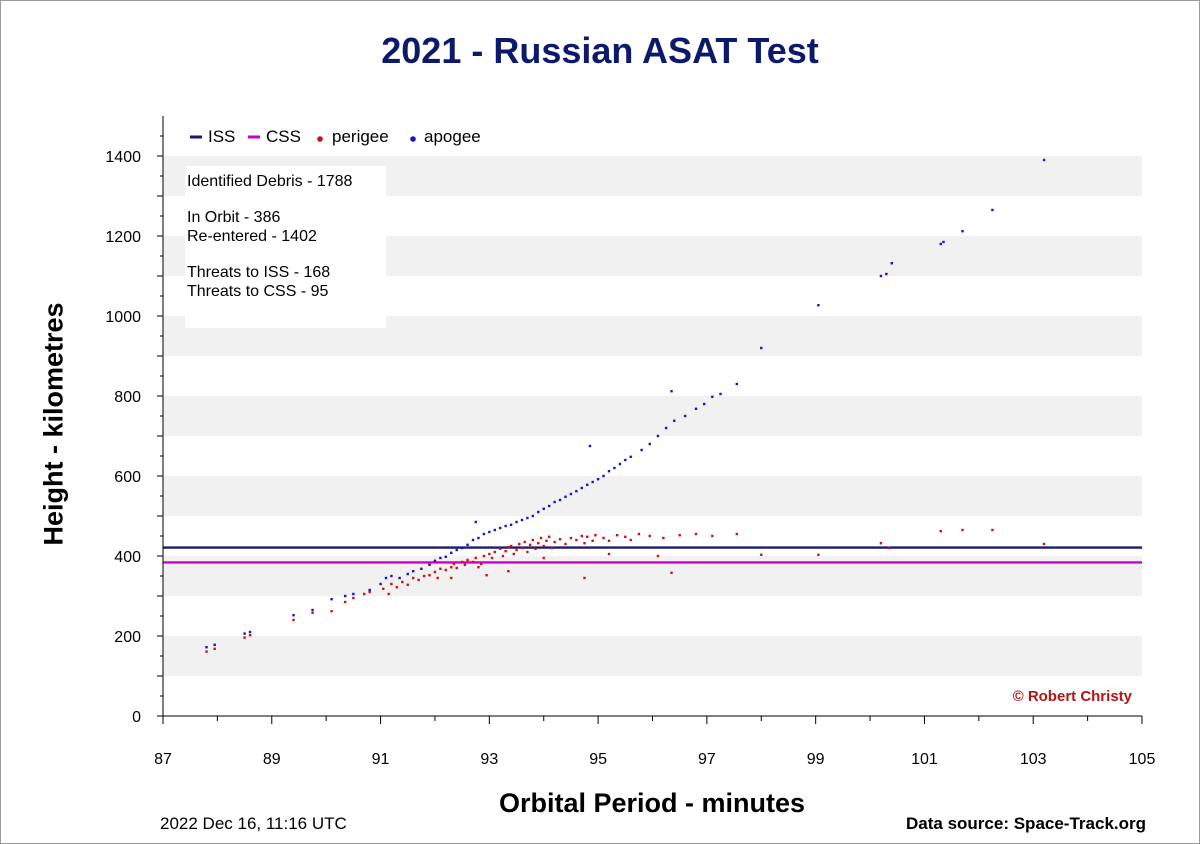  What do you see at coordinates (283, 136) in the screenshot?
I see `legend-label-css: CSS` at bounding box center [283, 136].